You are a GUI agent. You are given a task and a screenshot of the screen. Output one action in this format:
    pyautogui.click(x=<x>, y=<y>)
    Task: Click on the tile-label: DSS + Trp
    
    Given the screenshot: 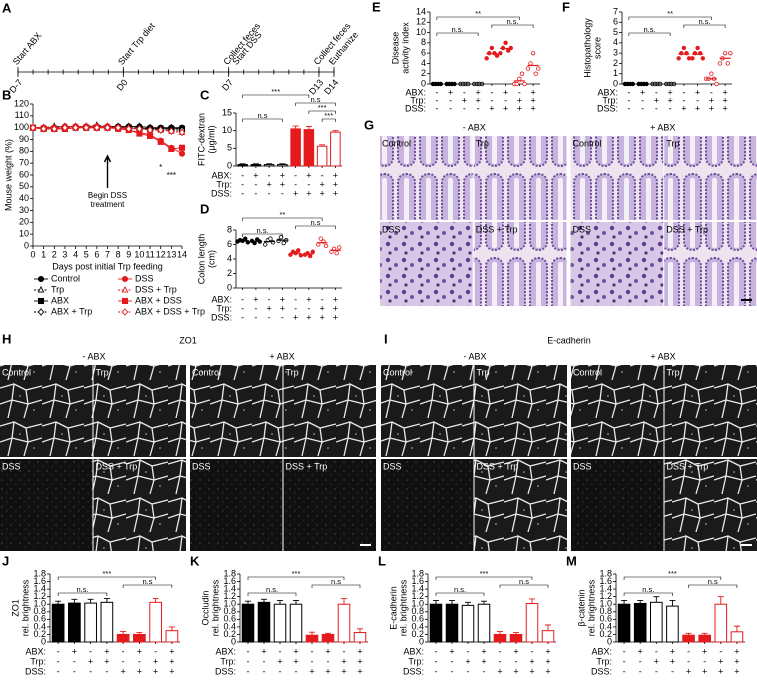 What is the action you would take?
    pyautogui.click(x=117, y=466)
    